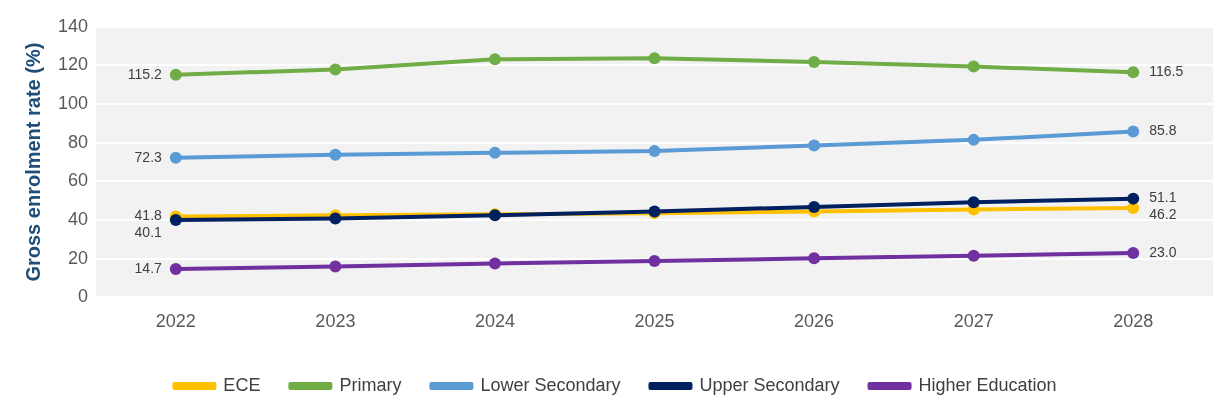 The width and height of the screenshot is (1231, 413). What do you see at coordinates (1166, 71) in the screenshot?
I see `data-label: 116.5` at bounding box center [1166, 71].